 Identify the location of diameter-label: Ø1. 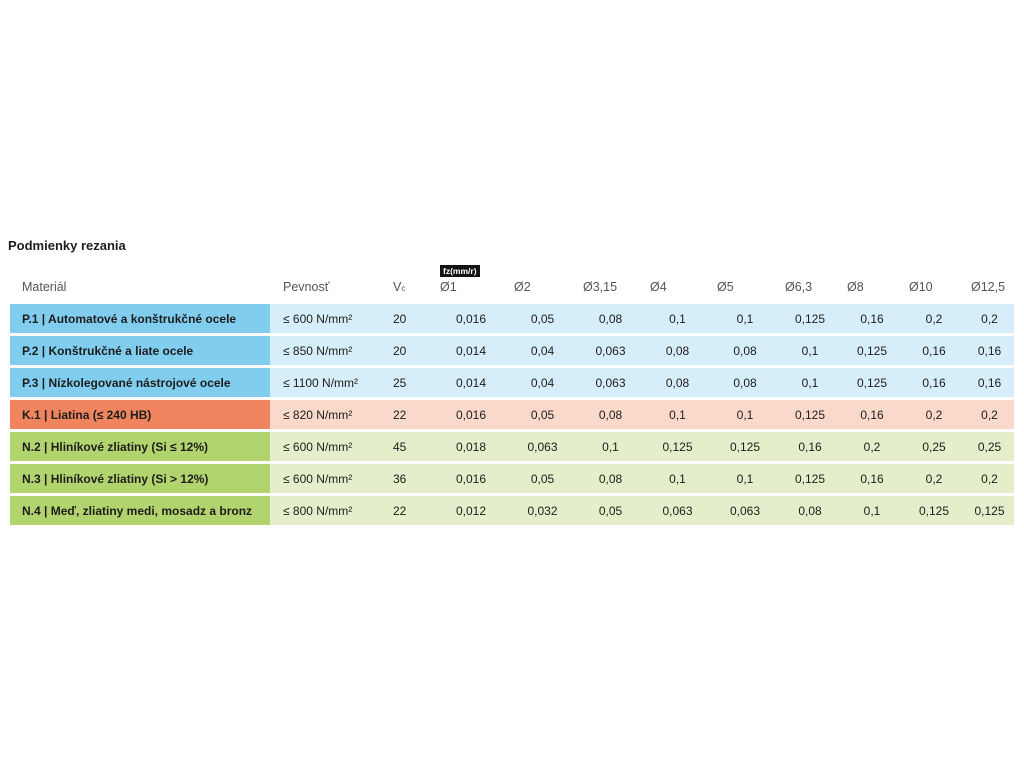
(448, 286).